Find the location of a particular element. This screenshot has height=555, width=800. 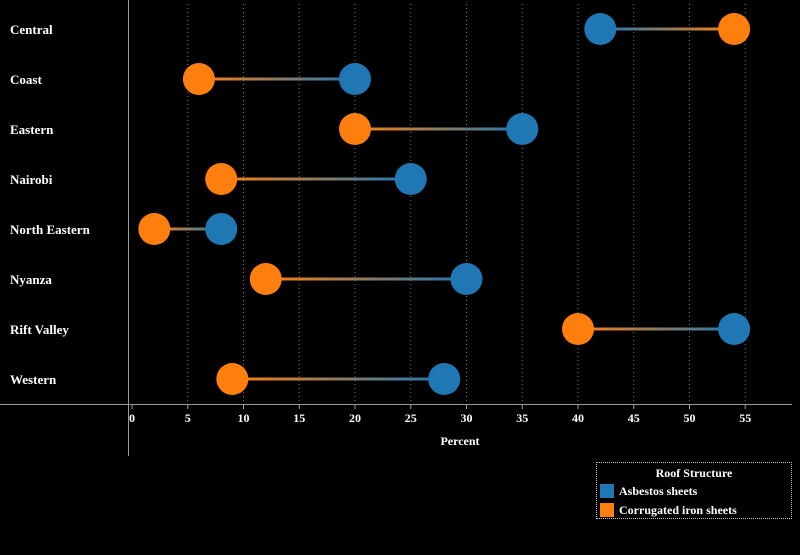

legend-title: Roof Structure is located at coordinates (694, 473).